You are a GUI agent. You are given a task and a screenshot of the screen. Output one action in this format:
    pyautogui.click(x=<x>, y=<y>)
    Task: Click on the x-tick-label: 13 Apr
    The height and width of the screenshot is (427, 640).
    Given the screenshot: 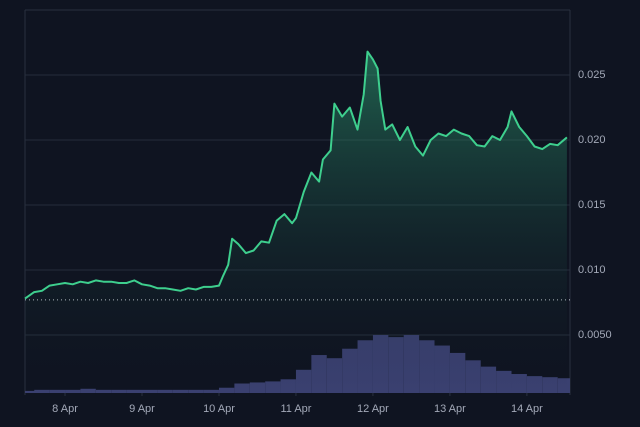 What is the action you would take?
    pyautogui.click(x=450, y=409)
    